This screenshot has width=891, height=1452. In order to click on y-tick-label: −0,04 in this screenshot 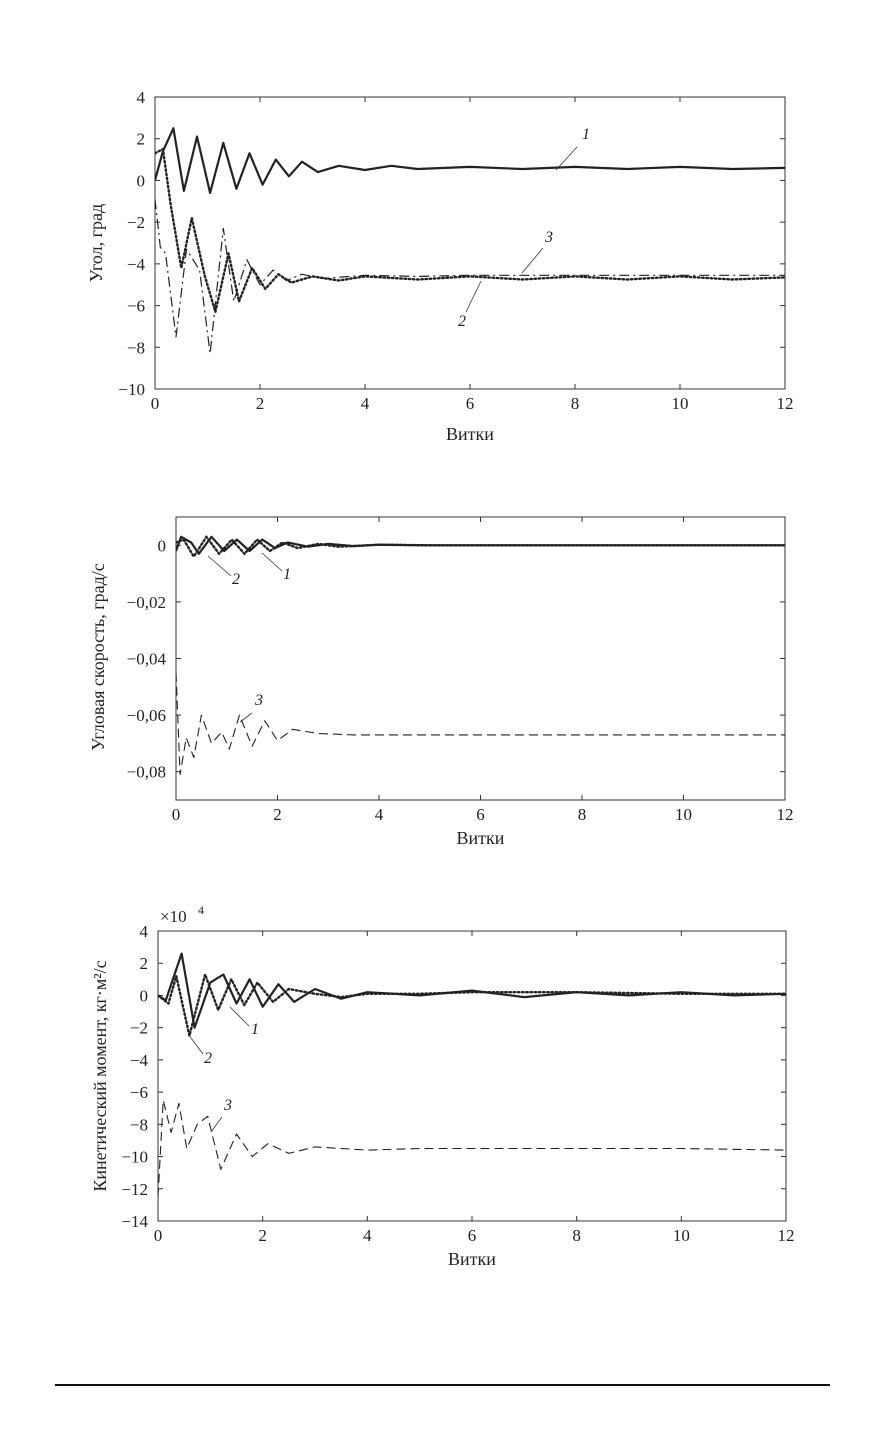, I will do `click(147, 659)`.